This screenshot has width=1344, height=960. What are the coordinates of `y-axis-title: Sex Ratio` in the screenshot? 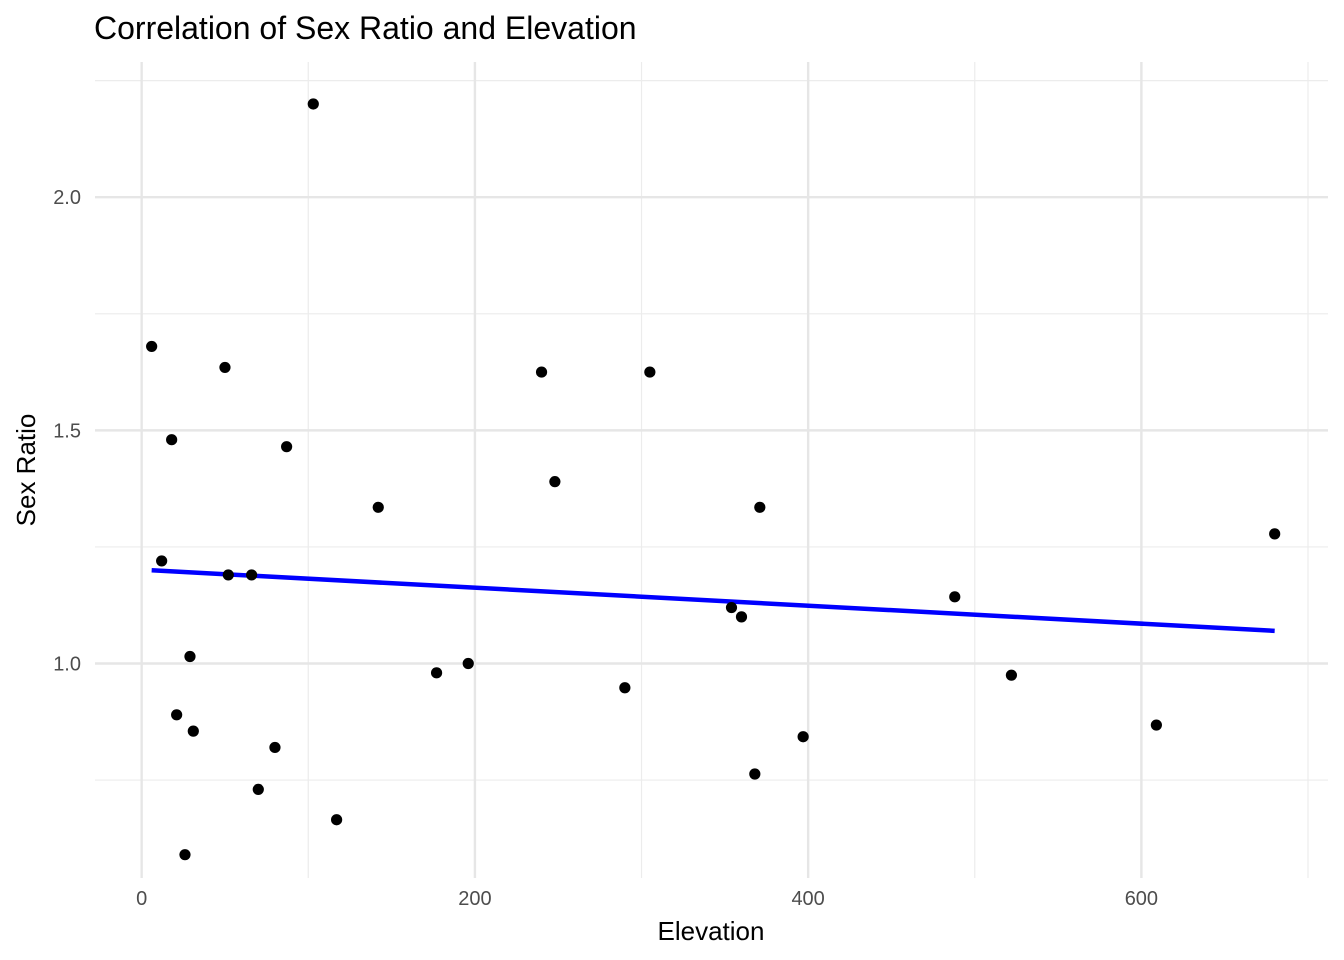 It's located at (26, 470).